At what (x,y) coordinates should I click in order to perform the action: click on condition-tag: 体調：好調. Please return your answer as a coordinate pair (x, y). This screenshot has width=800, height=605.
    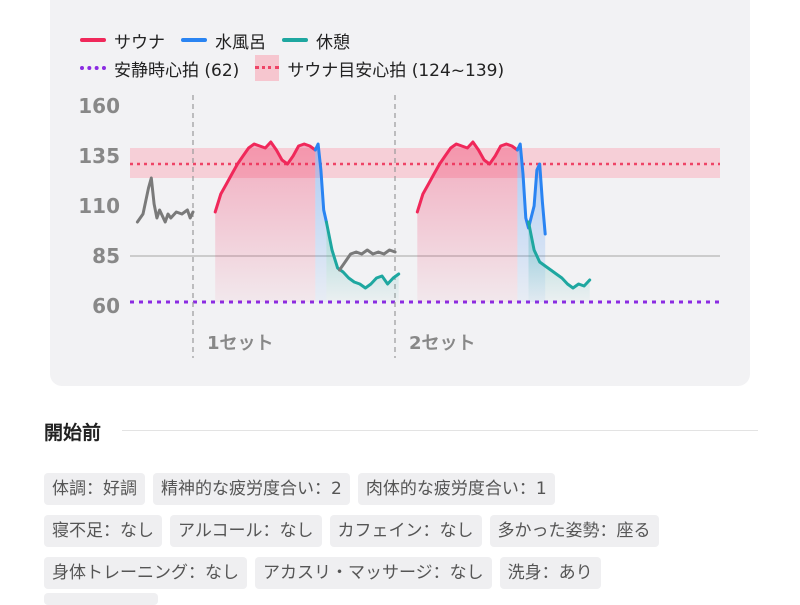
    Looking at the image, I should click on (94, 489).